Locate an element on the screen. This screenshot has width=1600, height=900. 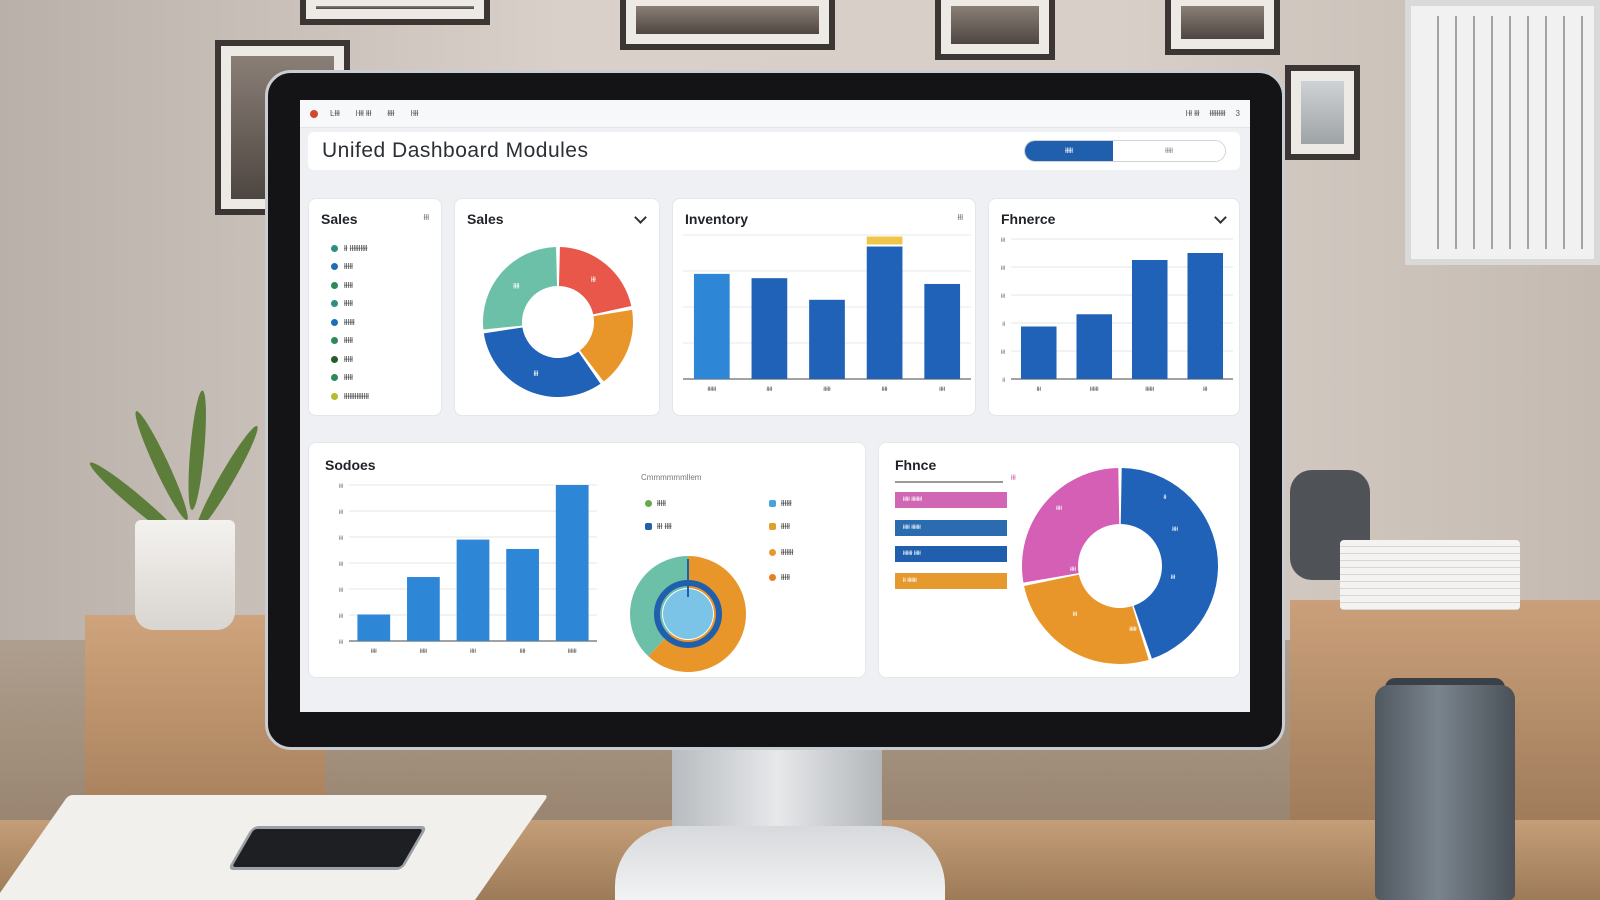
monitor-stand is located at coordinates (777, 787).